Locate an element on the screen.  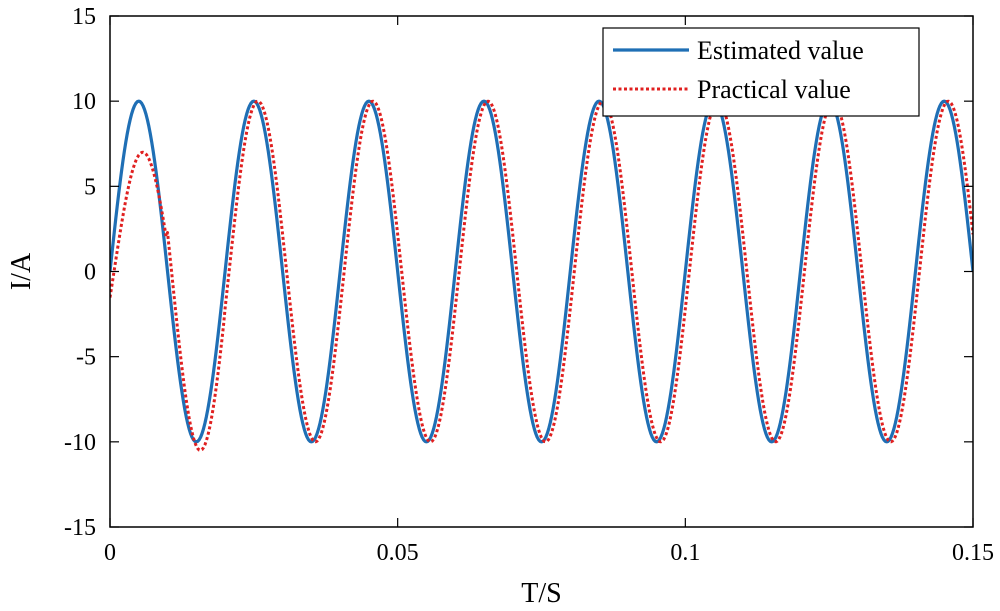
x-tick-label: 0.1 is located at coordinates (685, 553).